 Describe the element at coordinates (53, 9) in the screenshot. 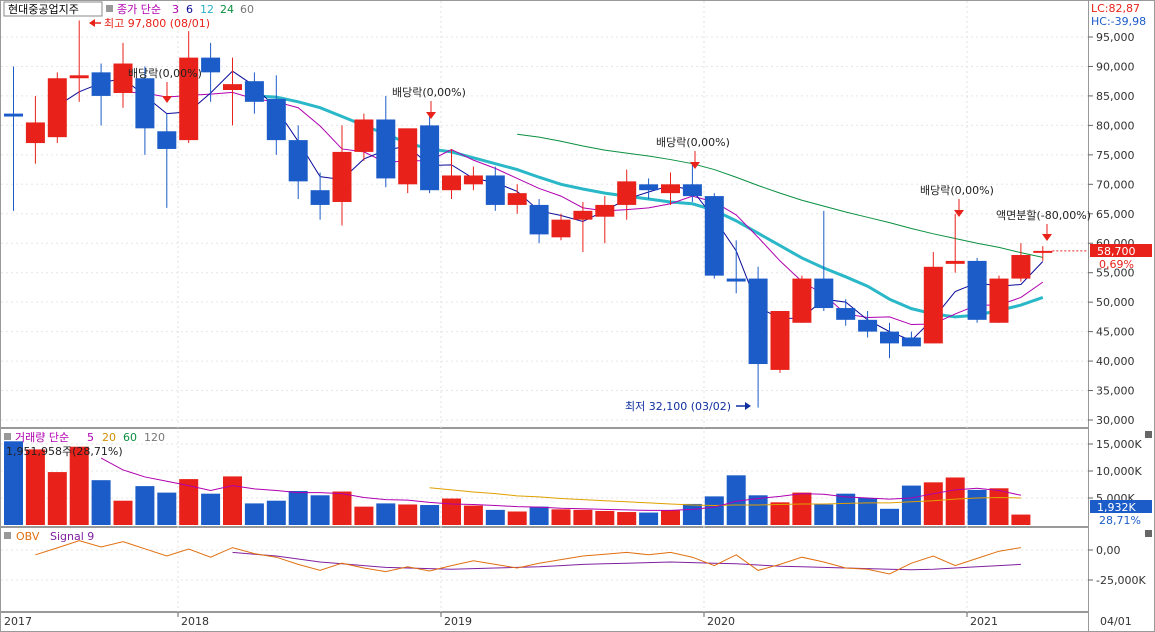

I see `title-box` at that location.